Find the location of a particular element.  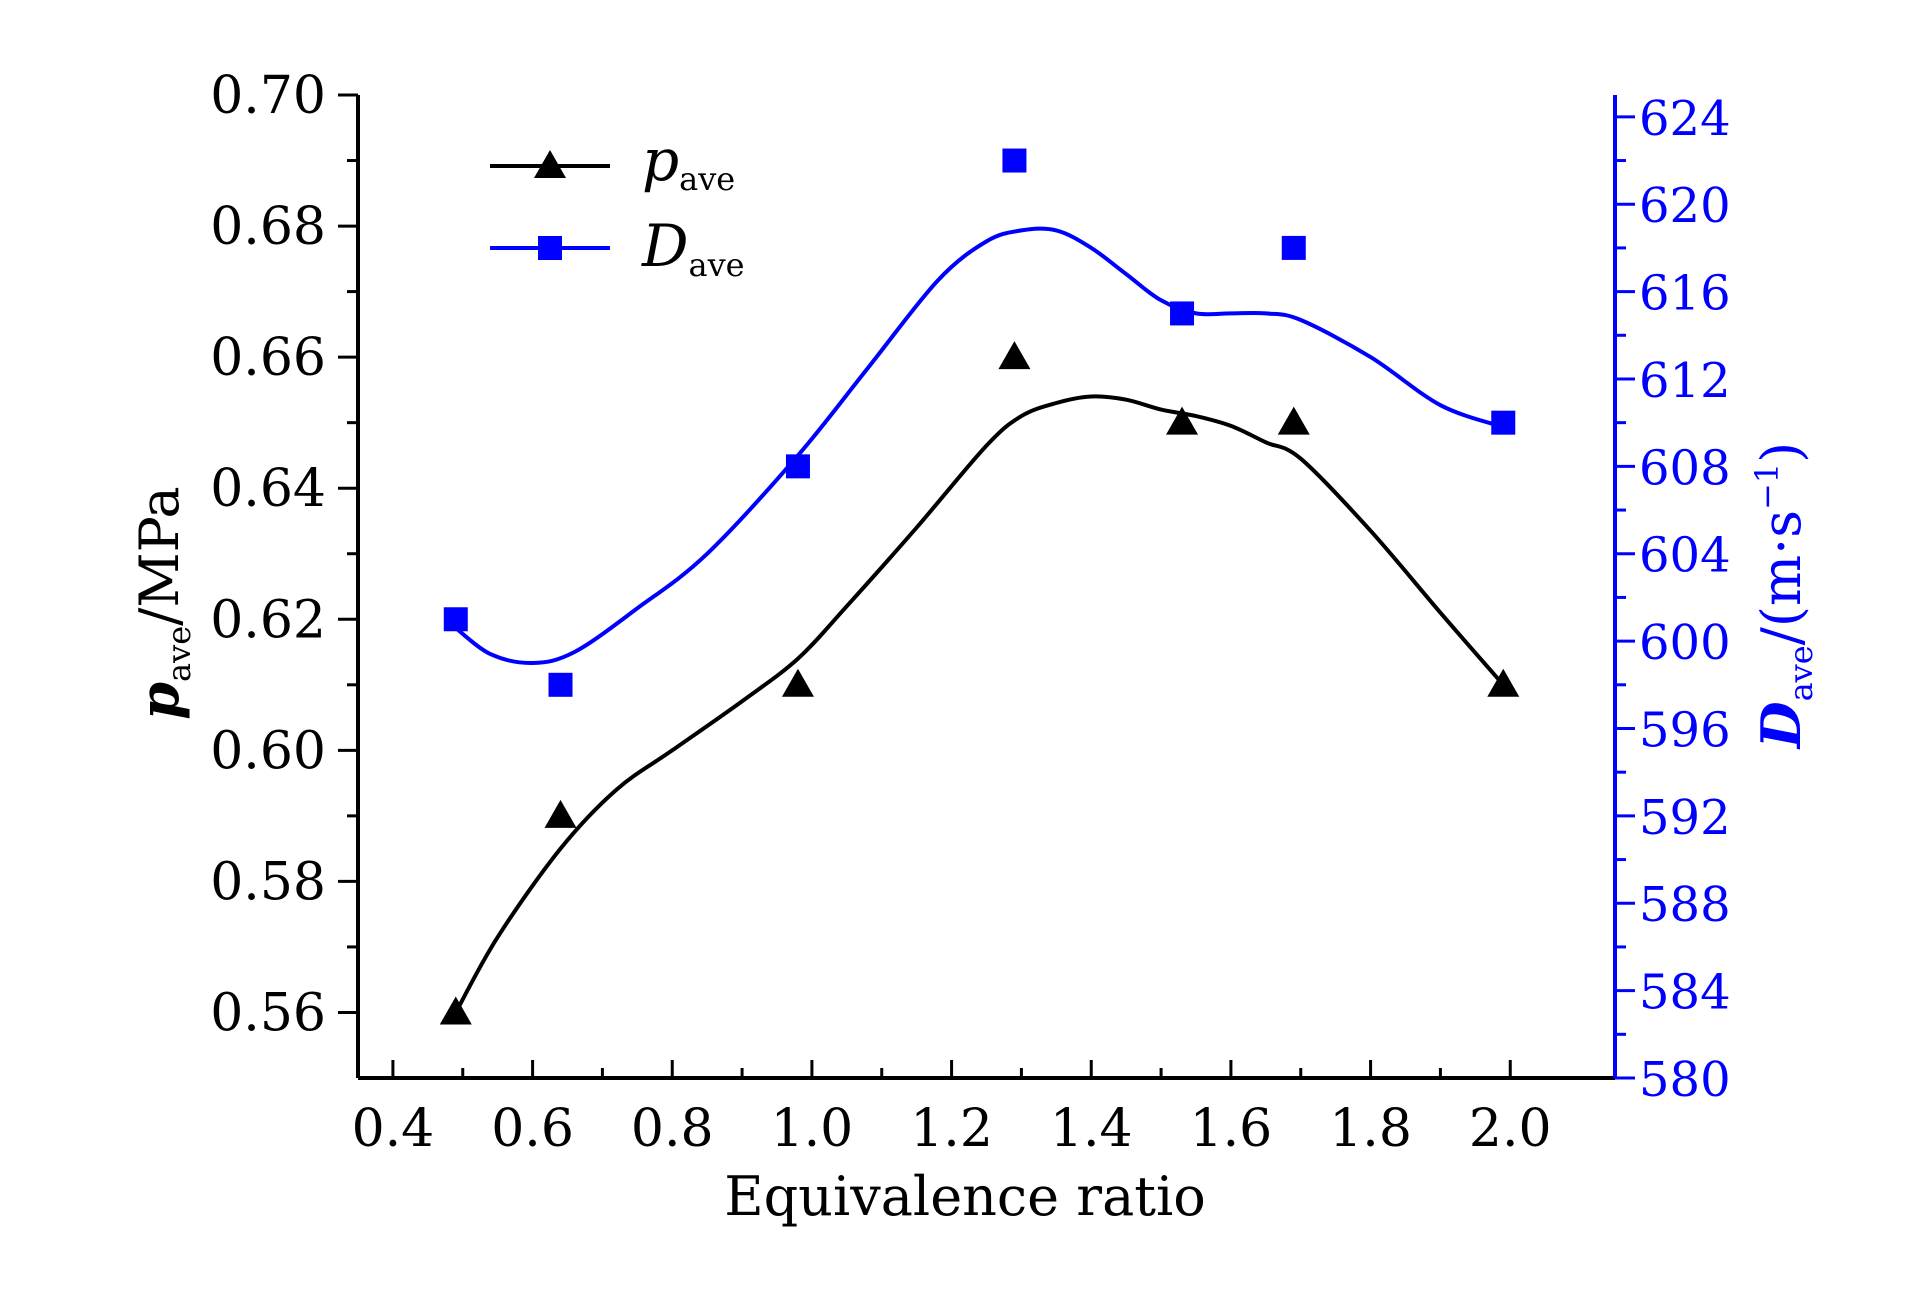

left-y-tick-label: 0.56 is located at coordinates (268, 1013).